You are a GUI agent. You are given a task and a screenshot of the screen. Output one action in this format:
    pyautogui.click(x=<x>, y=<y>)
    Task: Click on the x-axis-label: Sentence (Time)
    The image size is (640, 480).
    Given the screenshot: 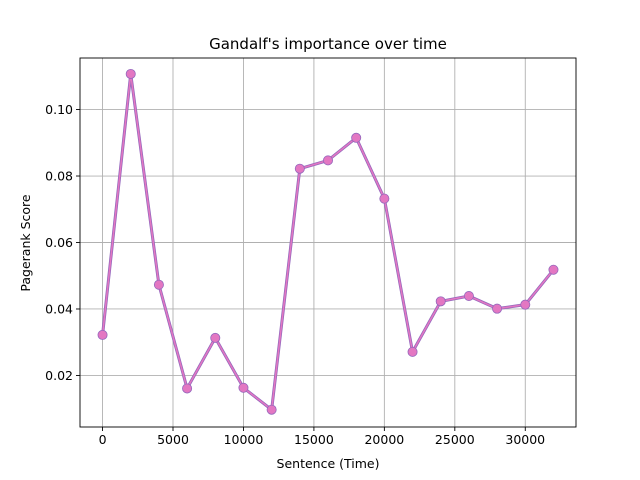 What is the action you would take?
    pyautogui.click(x=328, y=463)
    